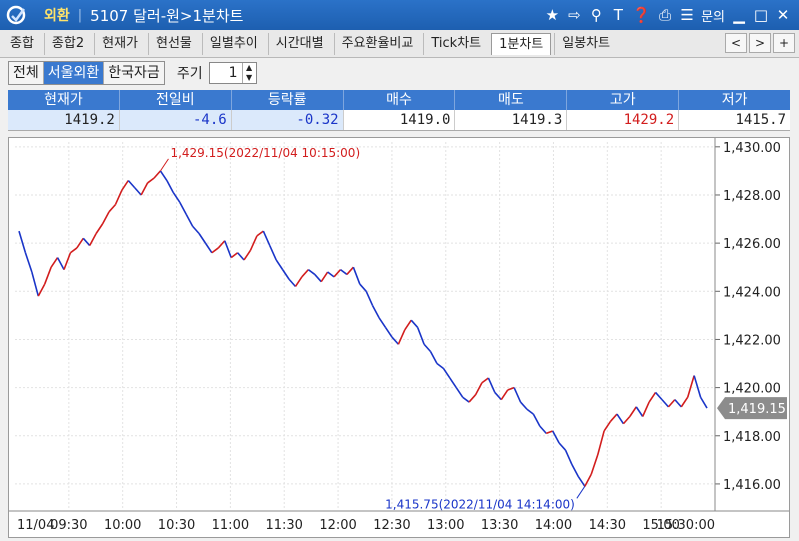 This screenshot has width=799, height=541. I want to click on toolbar: 전체 서울외환 한국자금 주기 1 ▲ ▼, so click(399, 73).